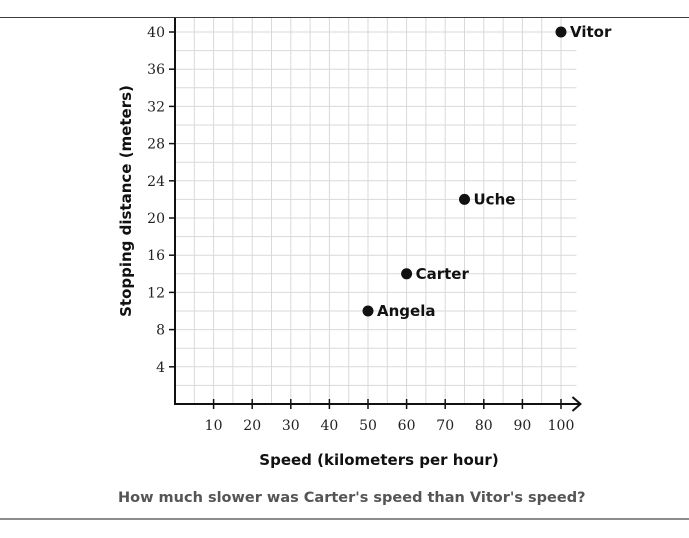 The height and width of the screenshot is (538, 689). I want to click on x-tick-label: 70, so click(445, 426).